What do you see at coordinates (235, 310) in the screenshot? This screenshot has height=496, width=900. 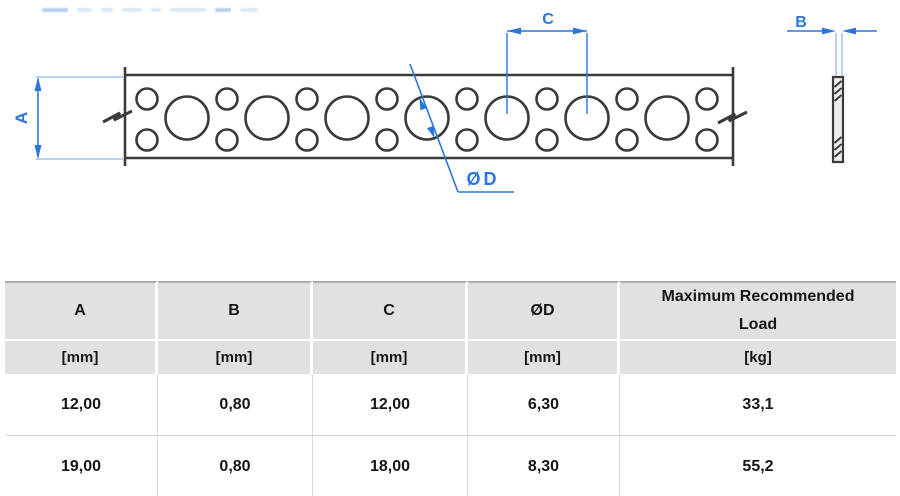 I see `col-header-b: B` at bounding box center [235, 310].